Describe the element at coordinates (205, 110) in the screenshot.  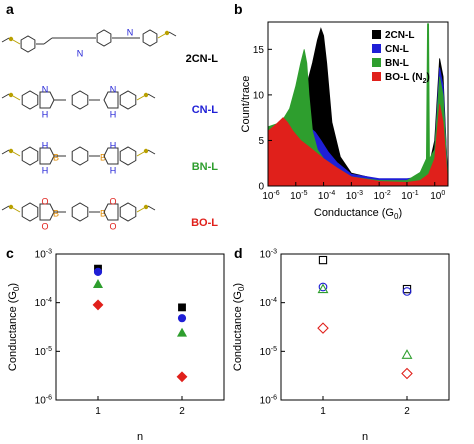
I see `molecule-name-cn-l: CN-L` at that location.